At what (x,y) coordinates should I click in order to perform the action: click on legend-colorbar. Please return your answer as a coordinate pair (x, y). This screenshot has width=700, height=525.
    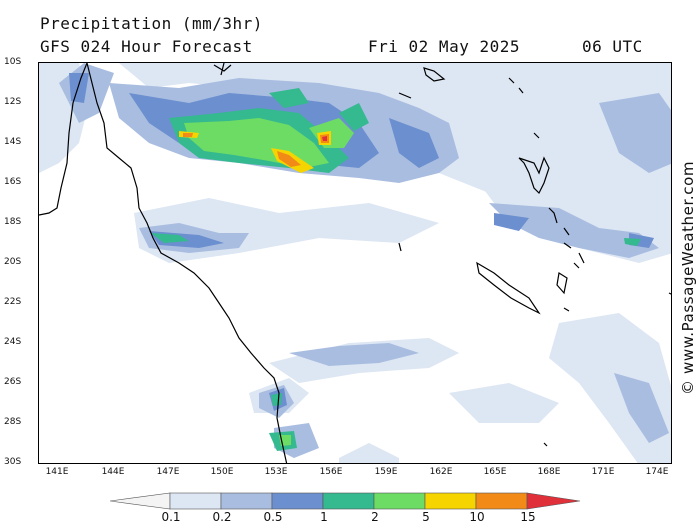
    Looking at the image, I should click on (345, 501).